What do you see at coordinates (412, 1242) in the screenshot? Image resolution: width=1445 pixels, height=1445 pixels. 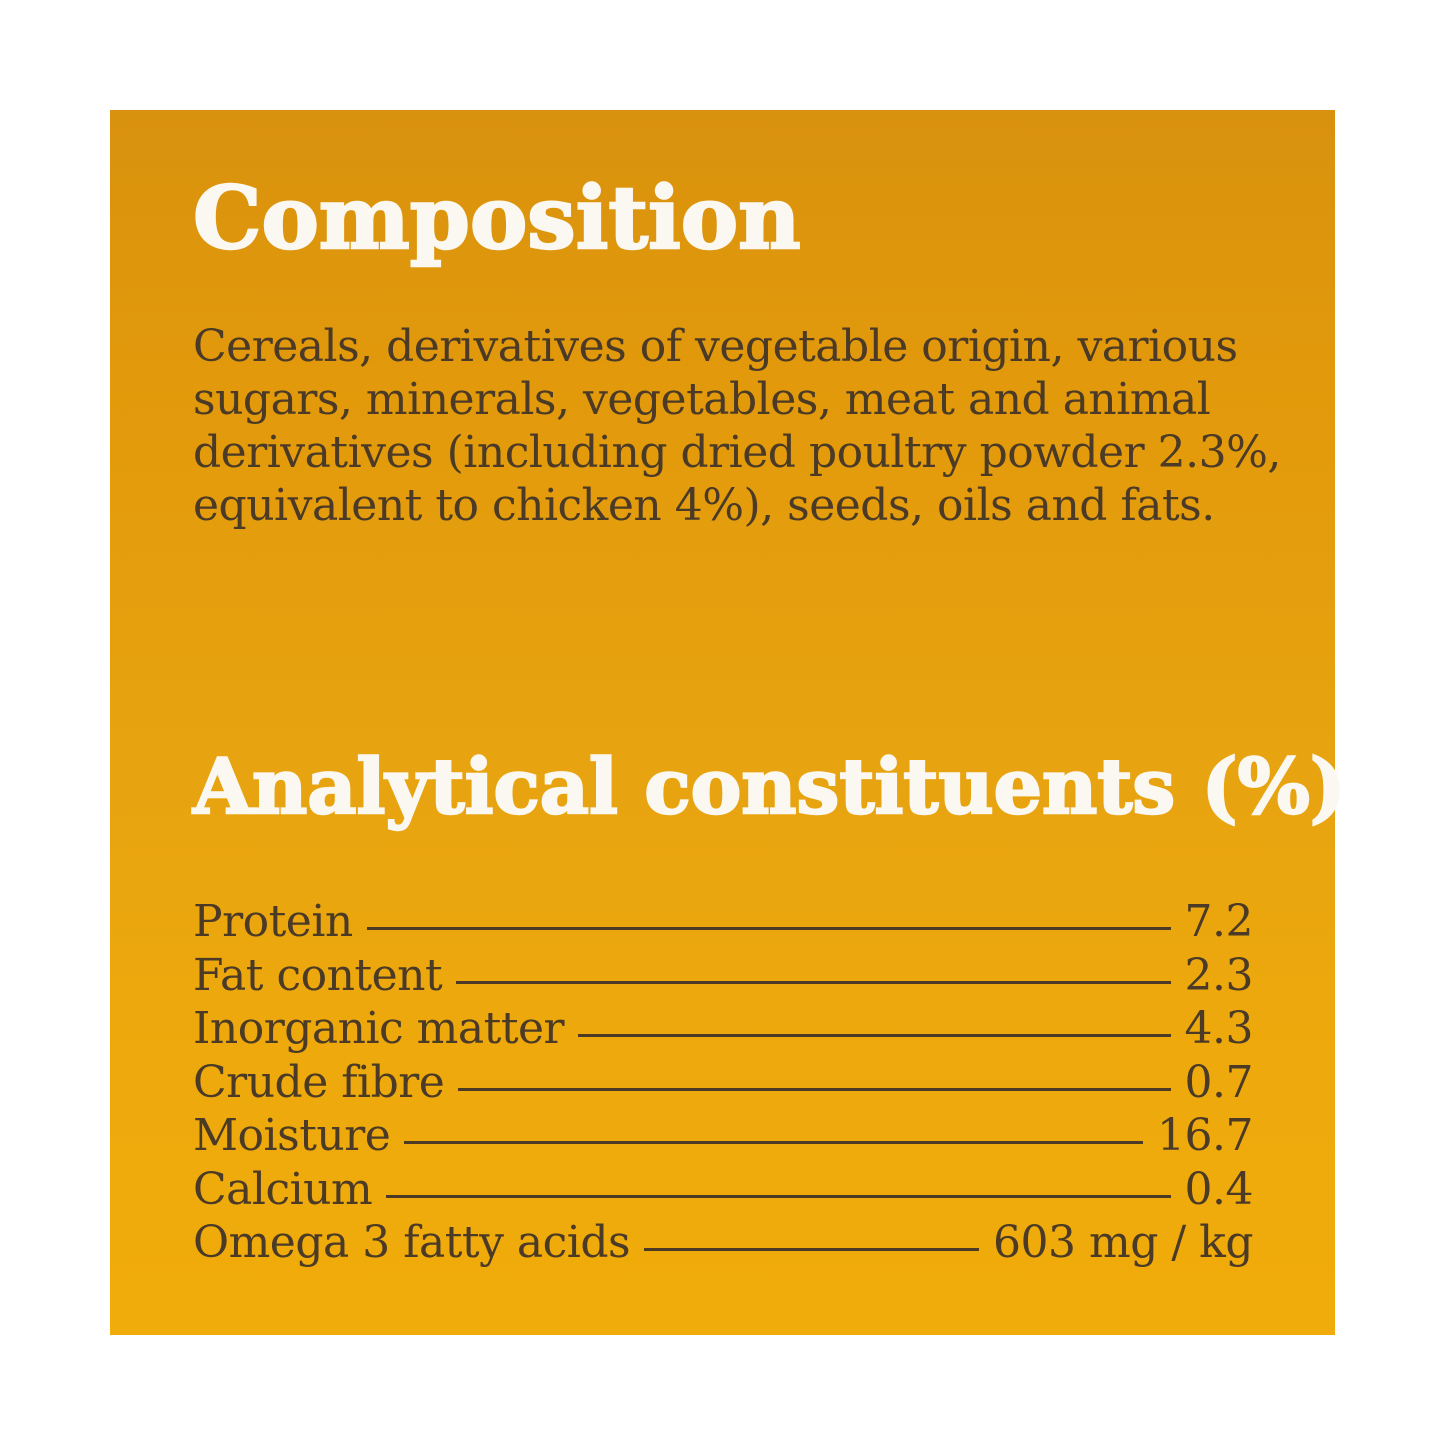 I see `row-label: Omega 3 fatty acids` at bounding box center [412, 1242].